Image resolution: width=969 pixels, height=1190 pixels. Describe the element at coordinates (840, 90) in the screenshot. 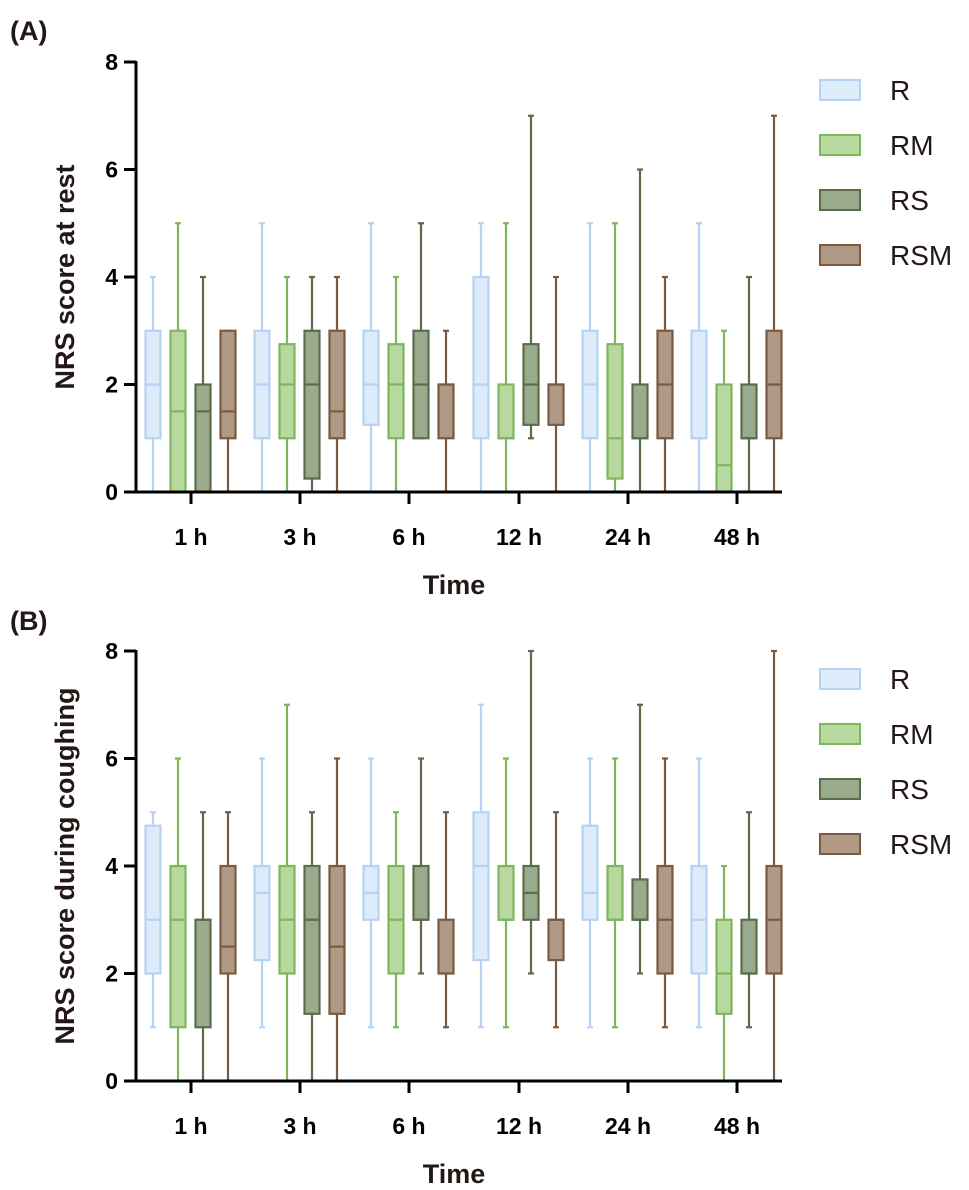

I see `legend-swatch-r` at that location.